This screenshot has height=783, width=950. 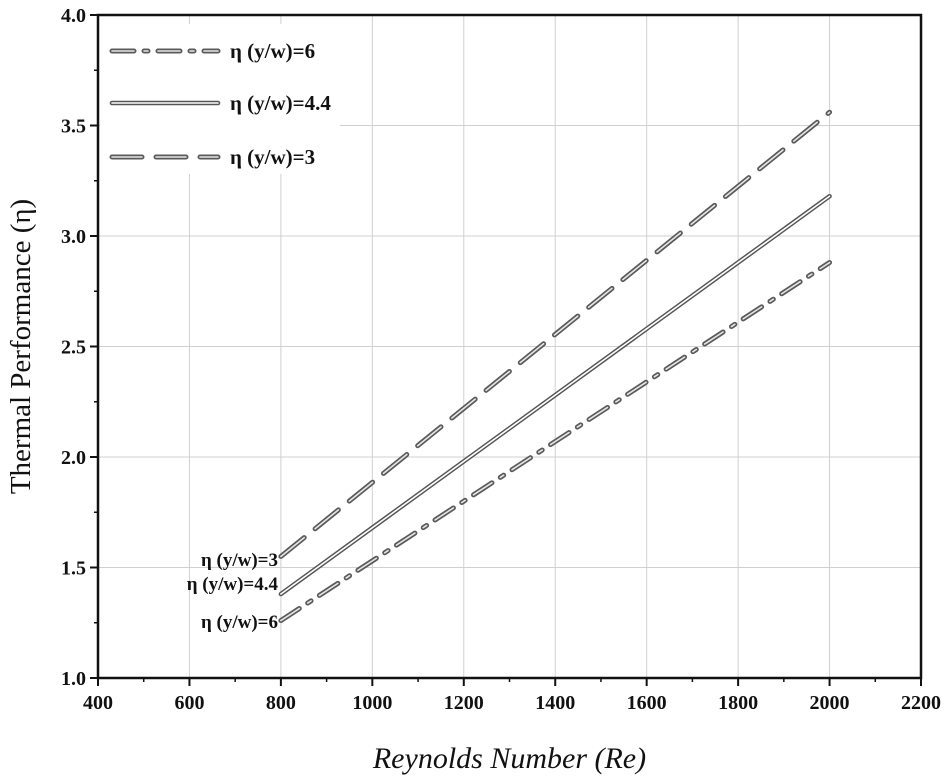 I want to click on series-annotation: η (y/w)=4.4, so click(x=233, y=584).